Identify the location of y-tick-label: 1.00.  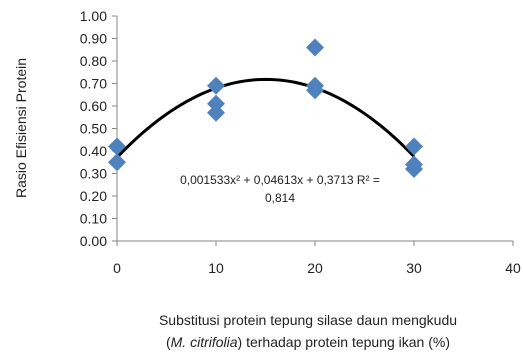
(93, 16).